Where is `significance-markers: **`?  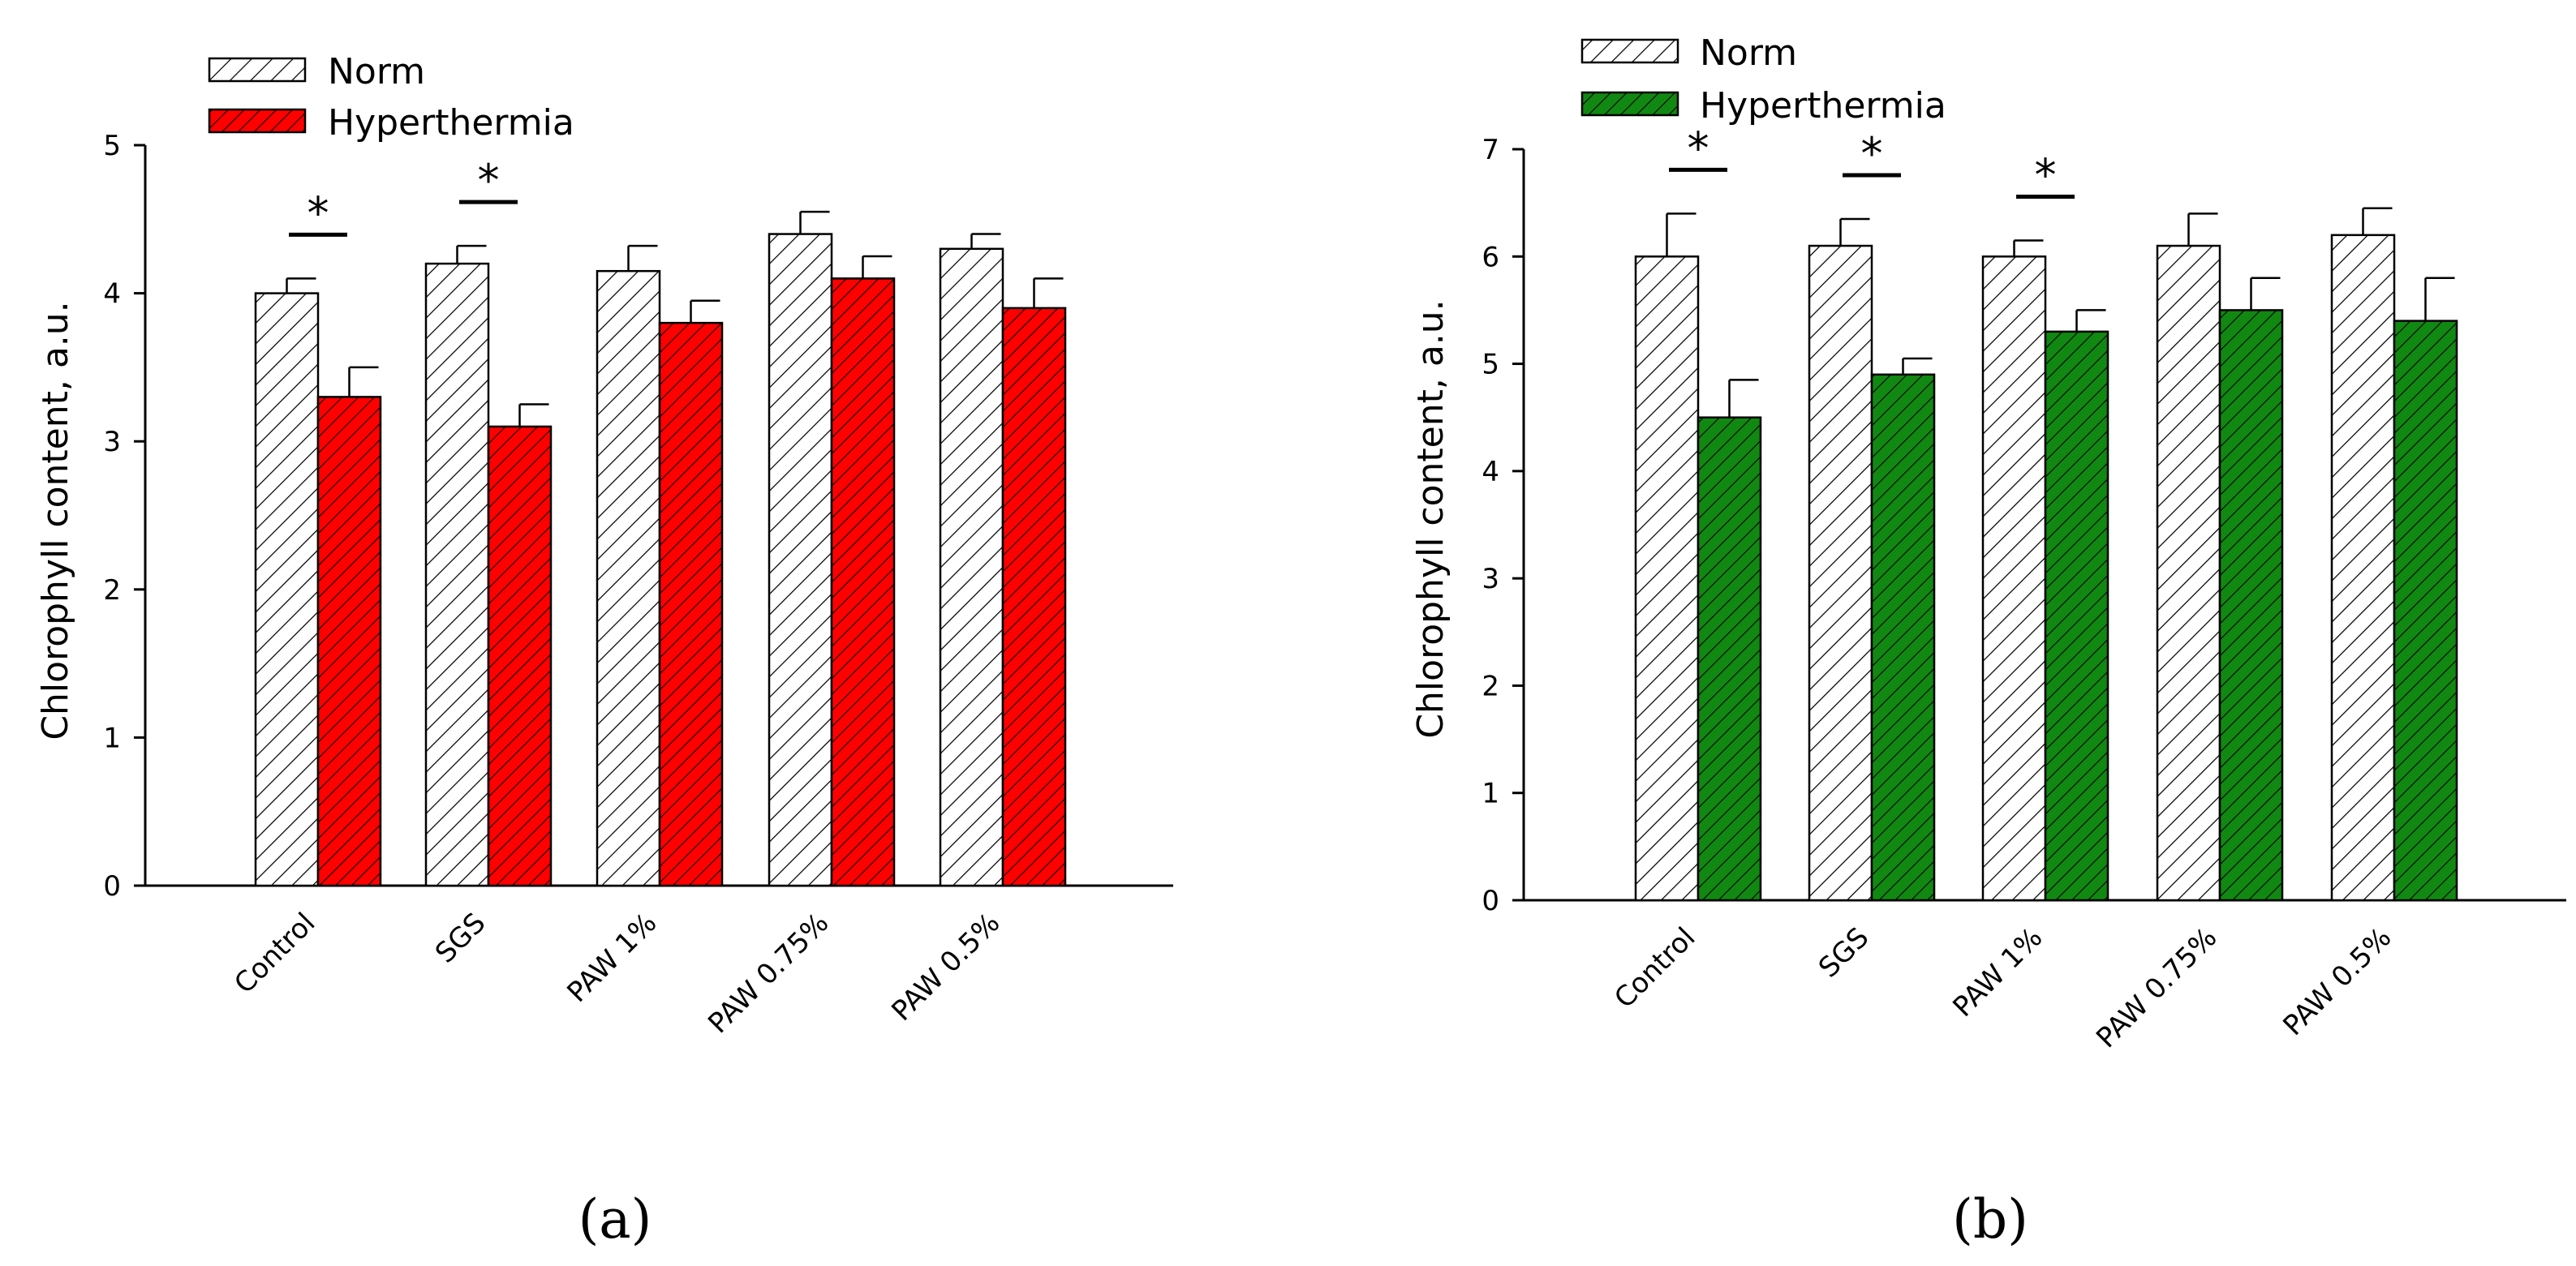
significance-markers: ** is located at coordinates (403, 196).